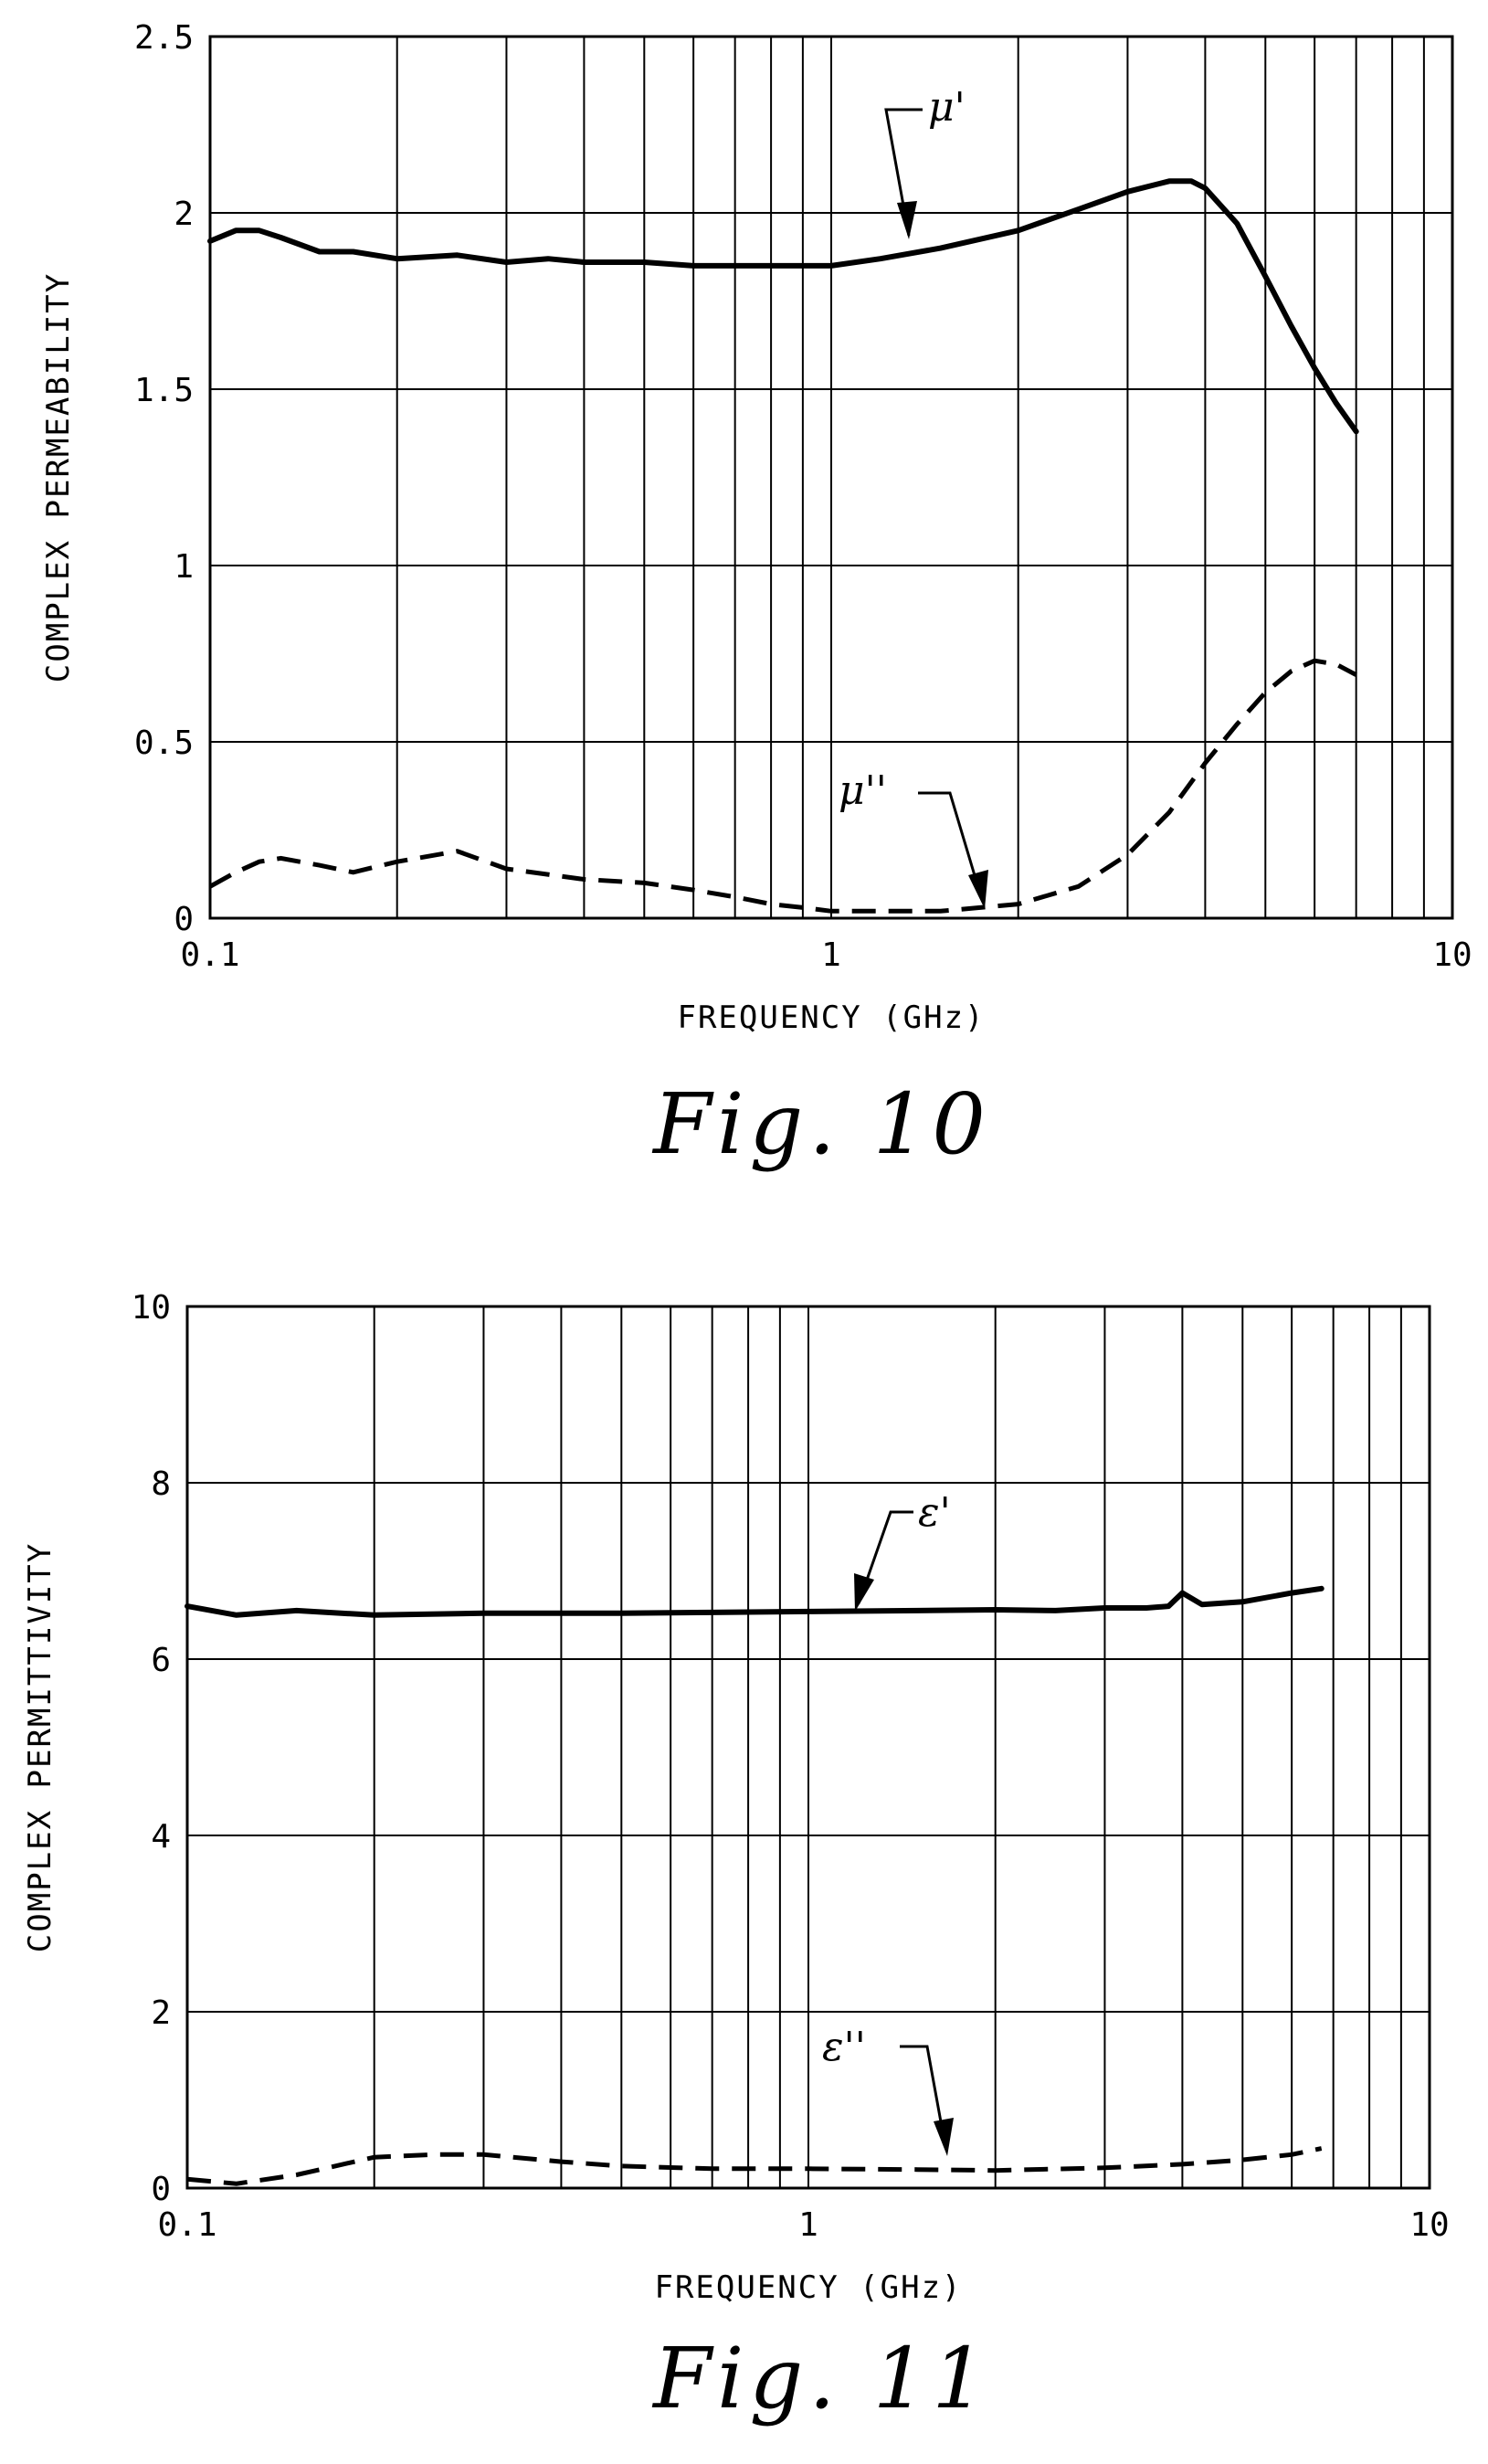 The height and width of the screenshot is (2464, 1488). Describe the element at coordinates (40, 1747) in the screenshot. I see `fig11-y-axis-title: COMPLEX PERMITTIVITY` at that location.